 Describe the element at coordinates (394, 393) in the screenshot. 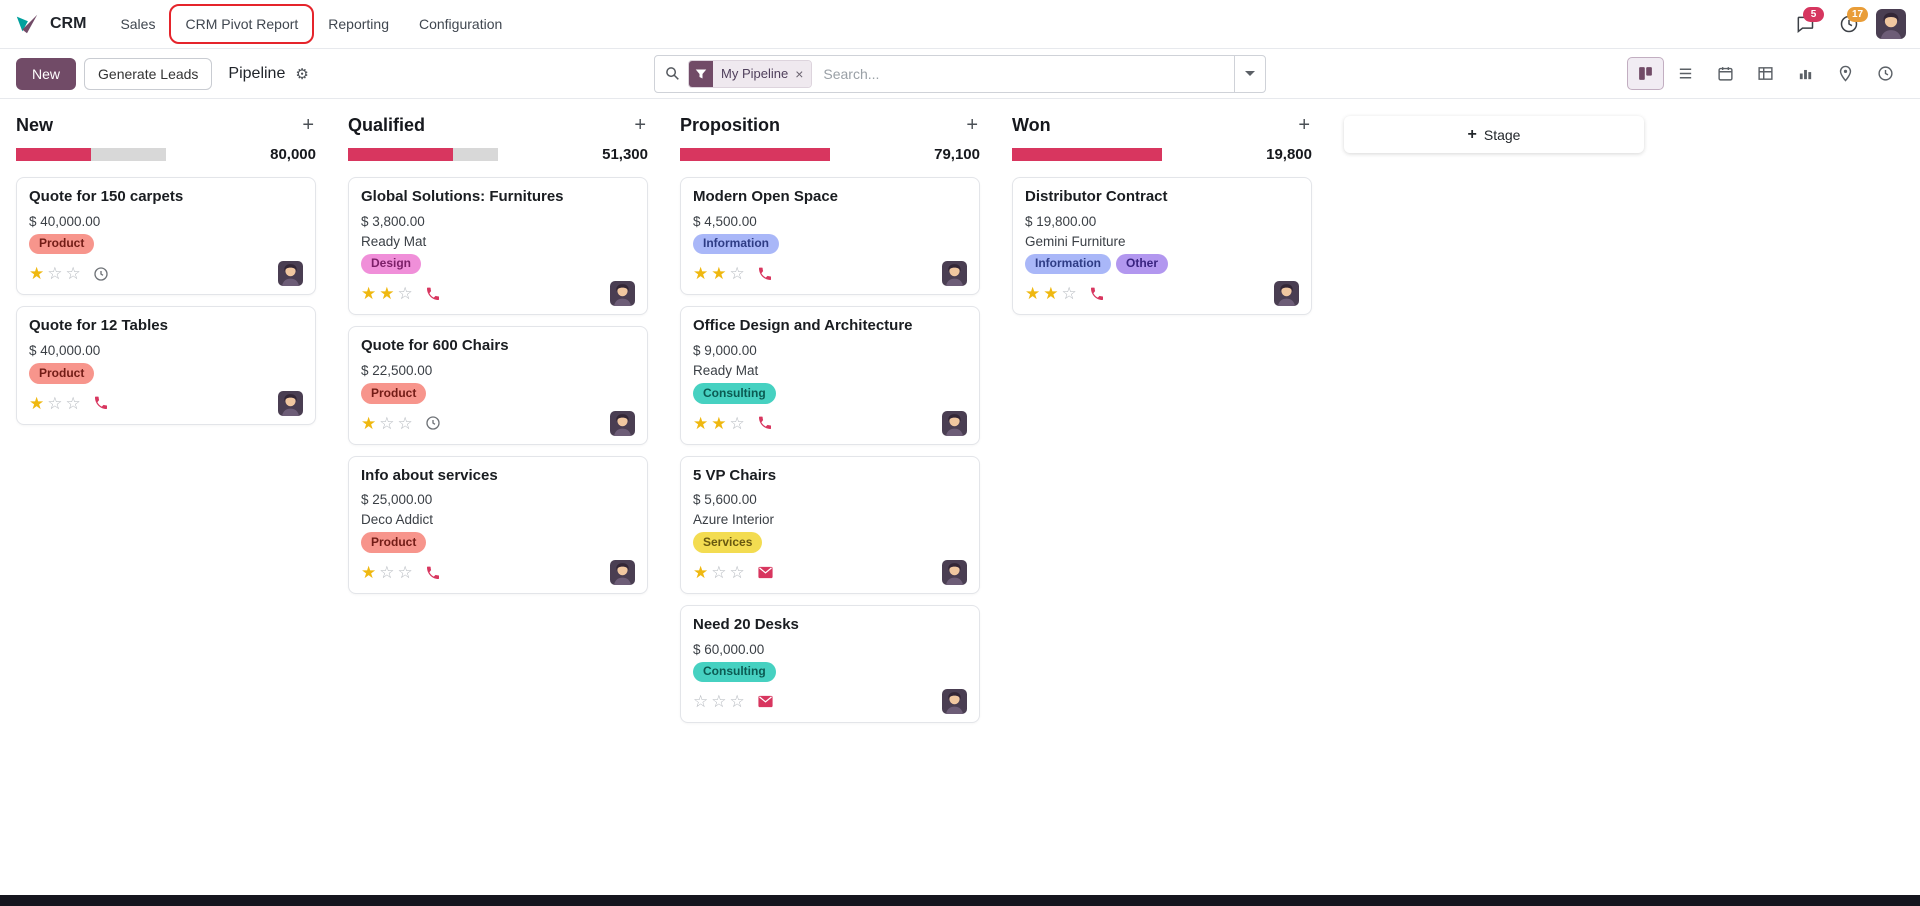

I see `tag-product: Product` at that location.